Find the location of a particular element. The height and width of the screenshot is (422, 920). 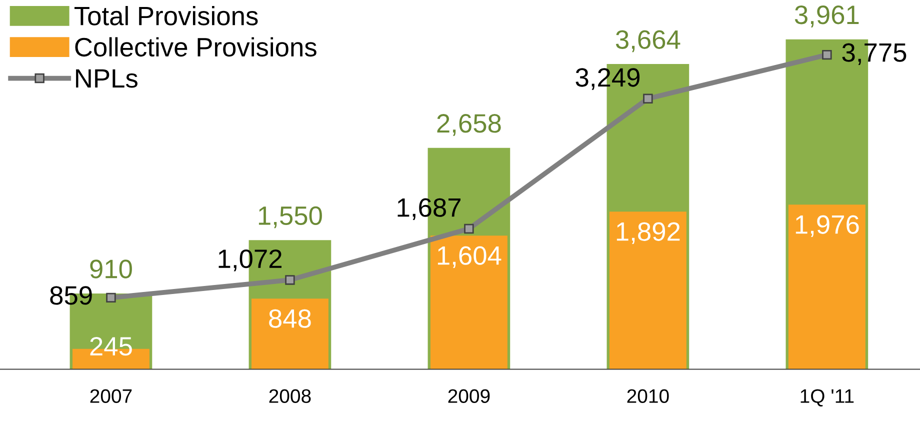

data-label: 910 is located at coordinates (111, 269).